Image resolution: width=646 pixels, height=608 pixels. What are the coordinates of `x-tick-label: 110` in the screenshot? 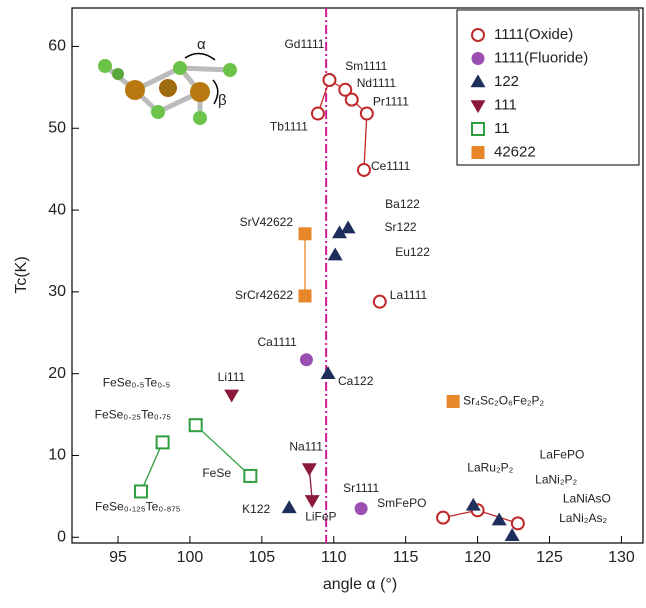 It's located at (334, 557).